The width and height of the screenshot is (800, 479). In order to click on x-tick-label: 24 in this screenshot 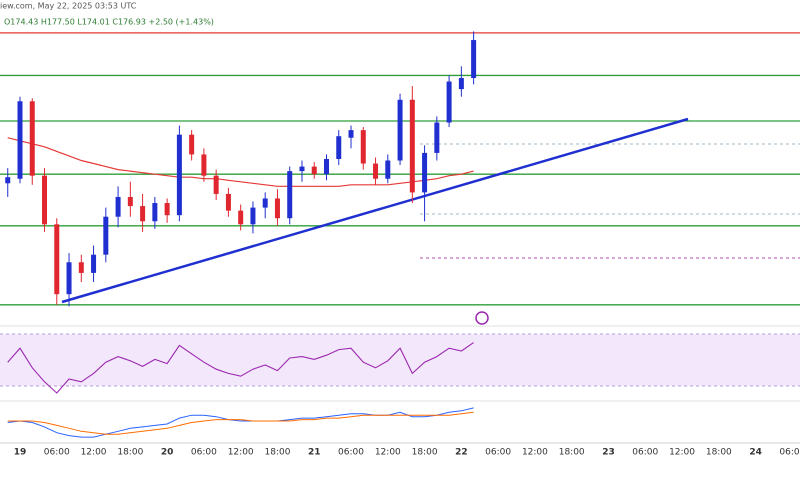, I will do `click(755, 453)`.